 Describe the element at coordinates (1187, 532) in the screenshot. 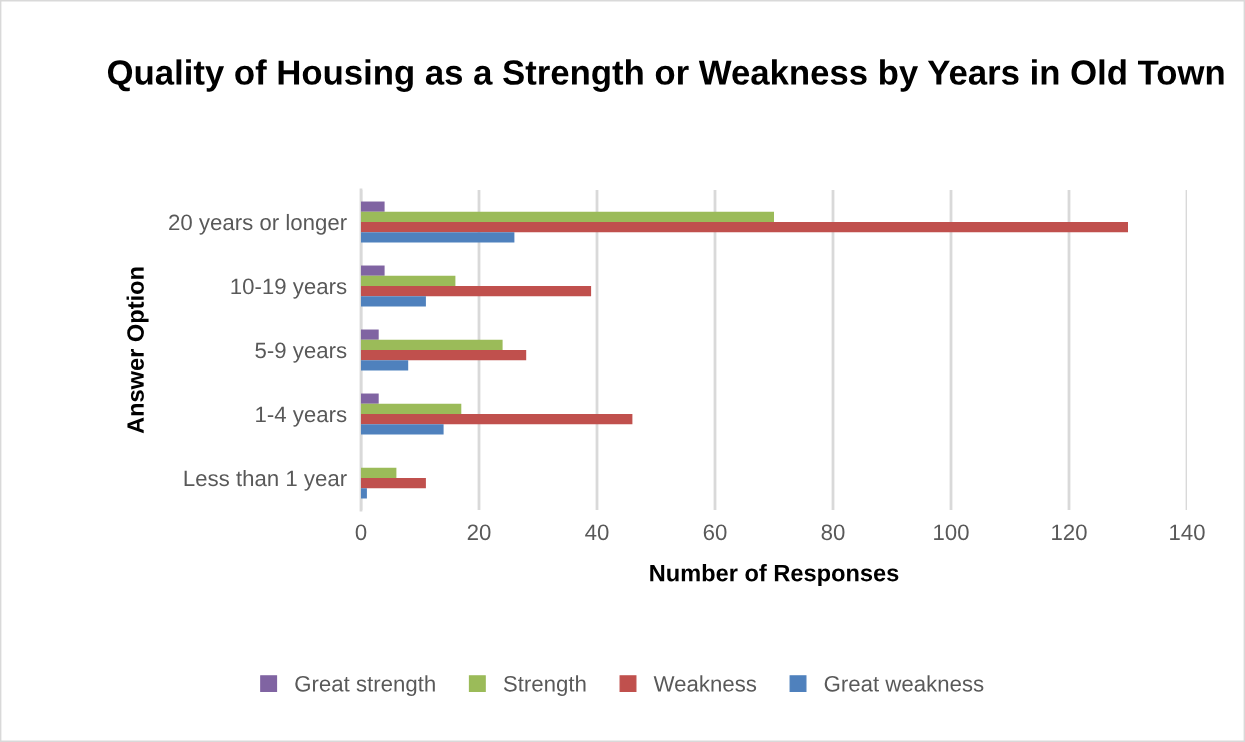

I see `x-tick-label: 140` at that location.